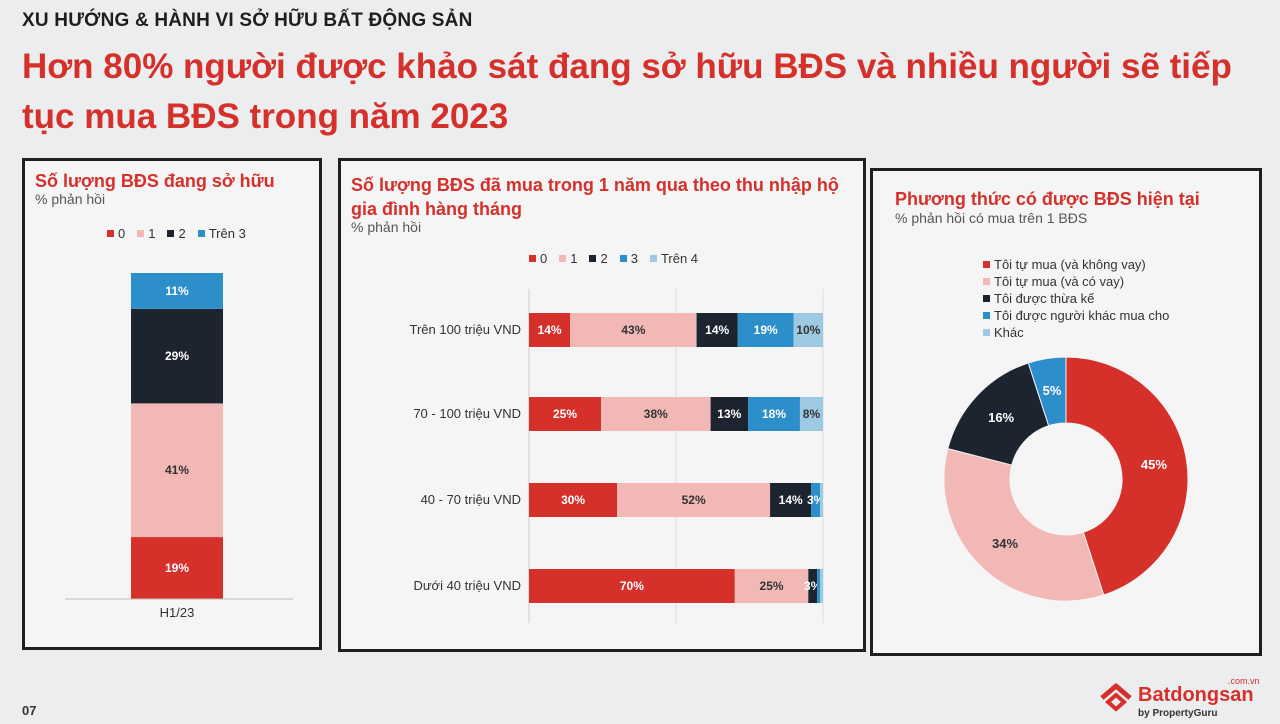 This screenshot has height=724, width=1280. I want to click on bar-data-label: 43%, so click(633, 330).